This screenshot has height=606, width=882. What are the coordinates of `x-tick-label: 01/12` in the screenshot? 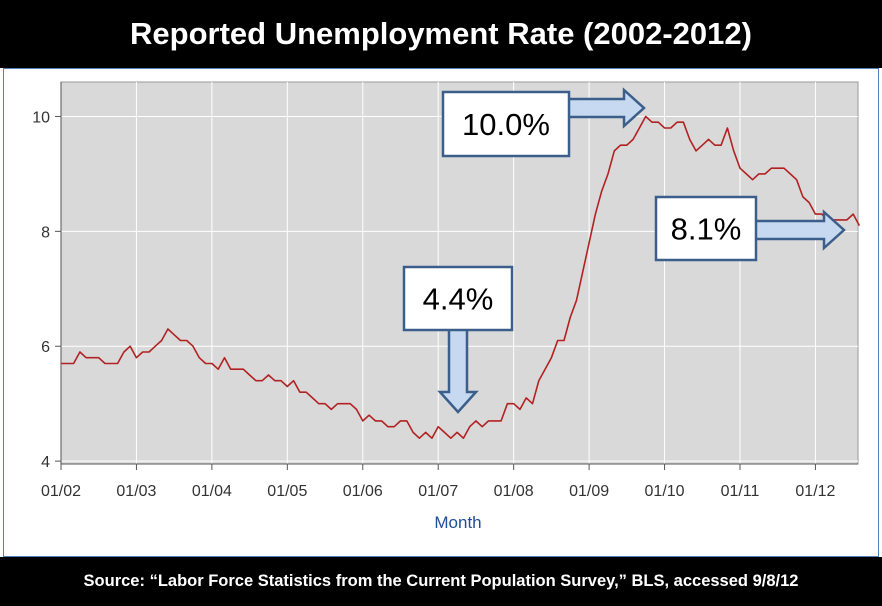 It's located at (815, 491).